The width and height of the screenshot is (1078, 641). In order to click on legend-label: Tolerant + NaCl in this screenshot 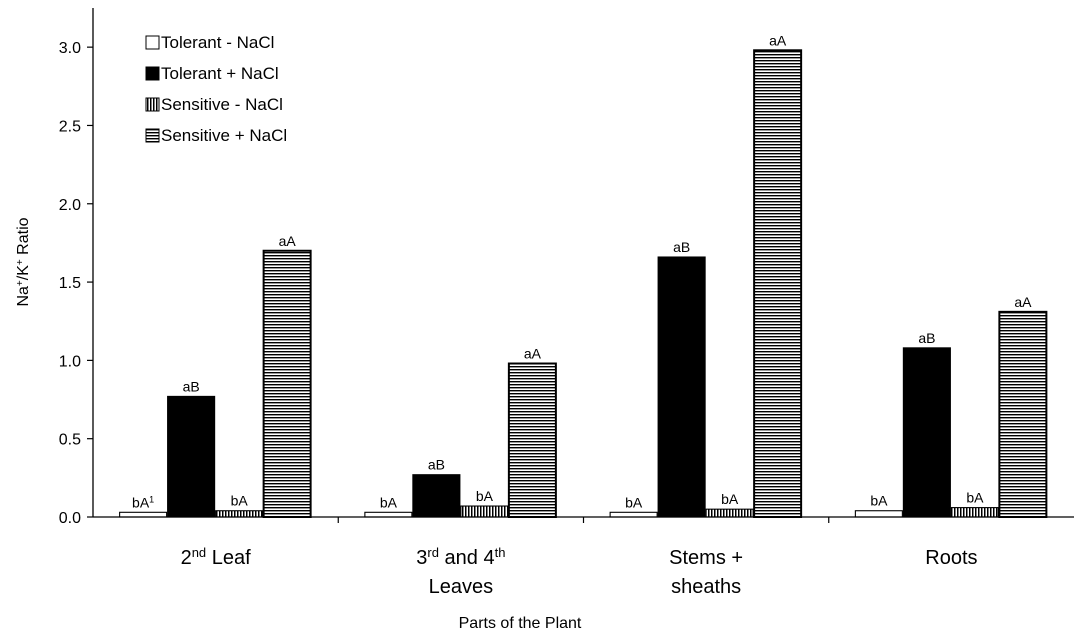, I will do `click(220, 73)`.